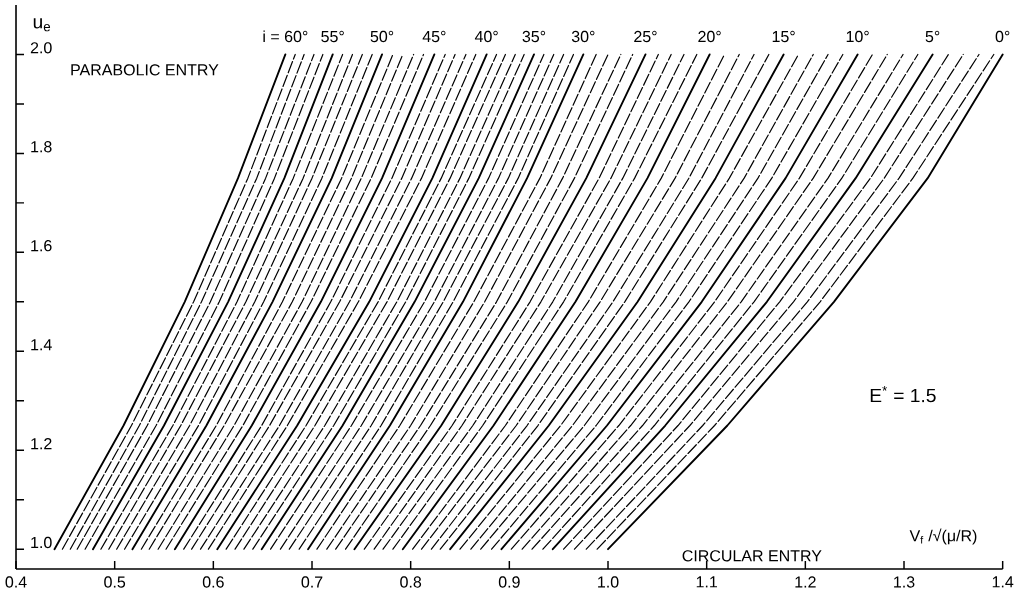 Image resolution: width=1019 pixels, height=598 pixels. I want to click on x-tick-label: 1.3, so click(904, 582).